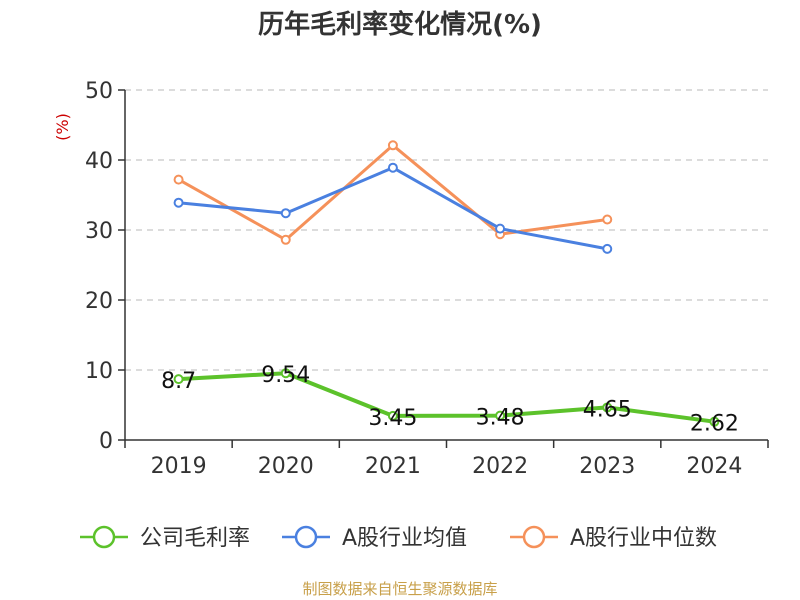 This screenshot has width=800, height=600. Describe the element at coordinates (106, 441) in the screenshot. I see `y-tick-label-0: 0` at that location.